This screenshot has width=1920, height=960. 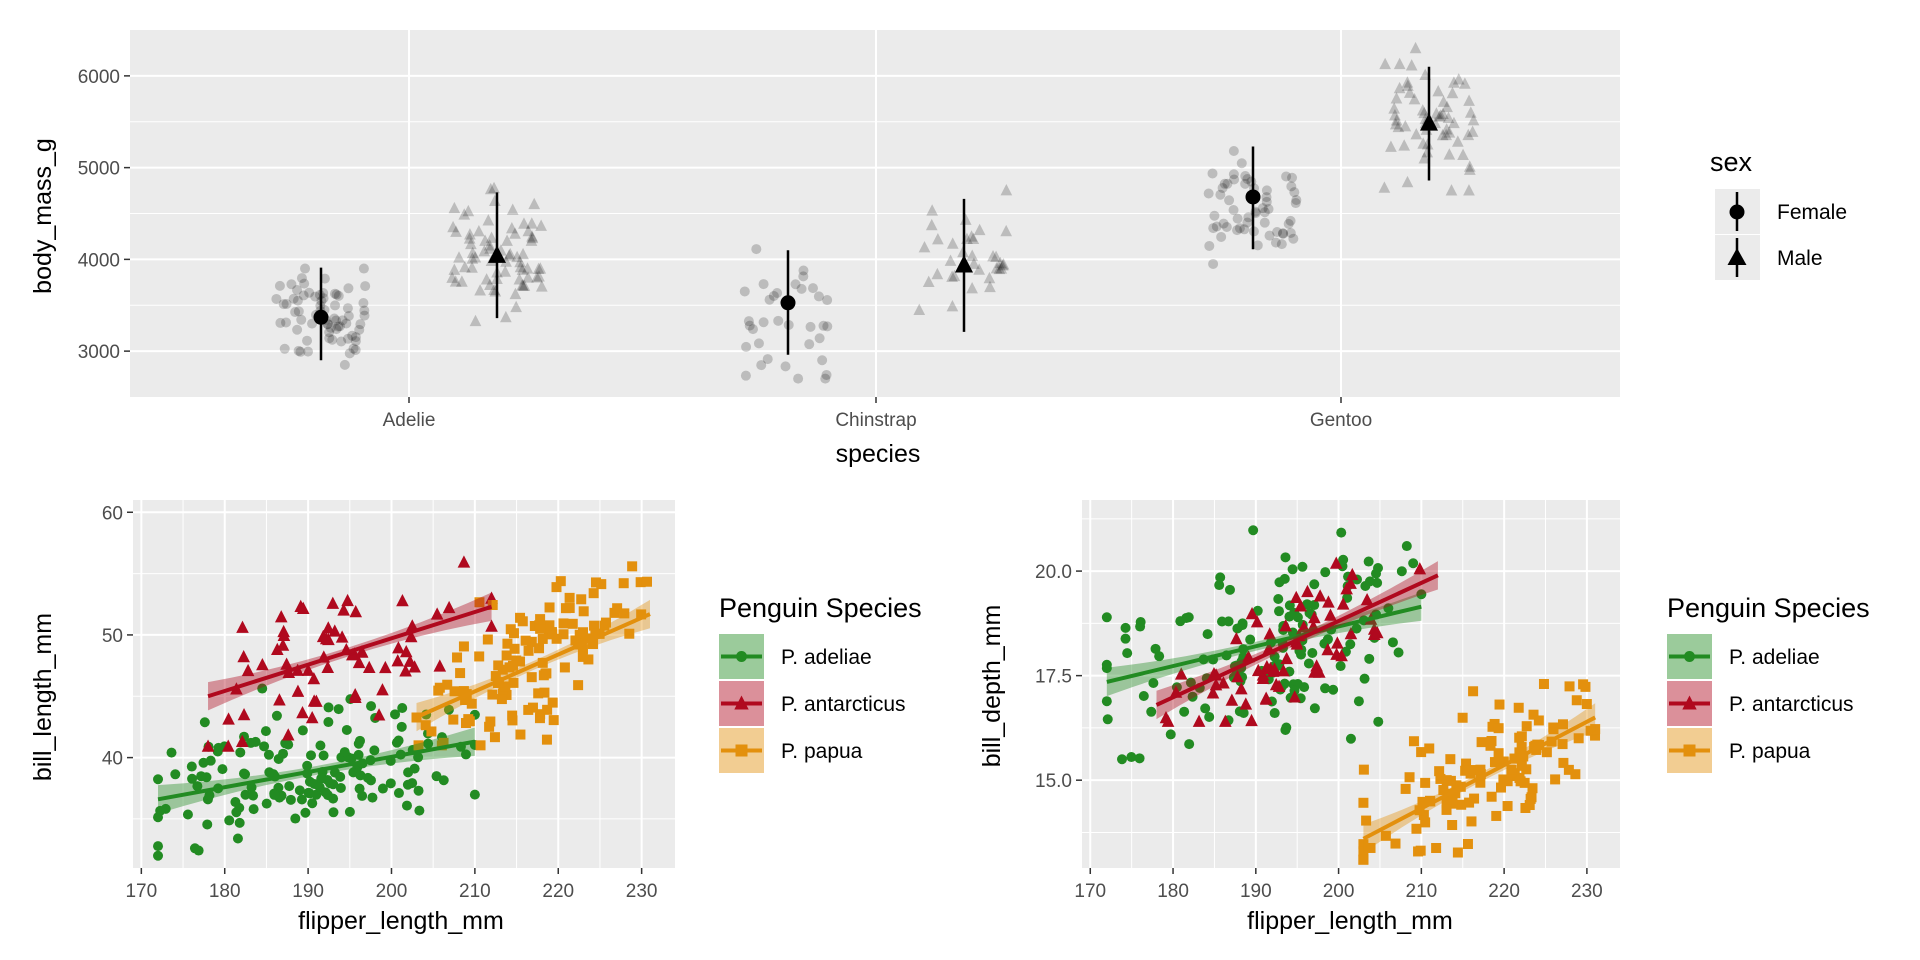 What do you see at coordinates (1689, 656) in the screenshot?
I see `legend-key-circle` at bounding box center [1689, 656].